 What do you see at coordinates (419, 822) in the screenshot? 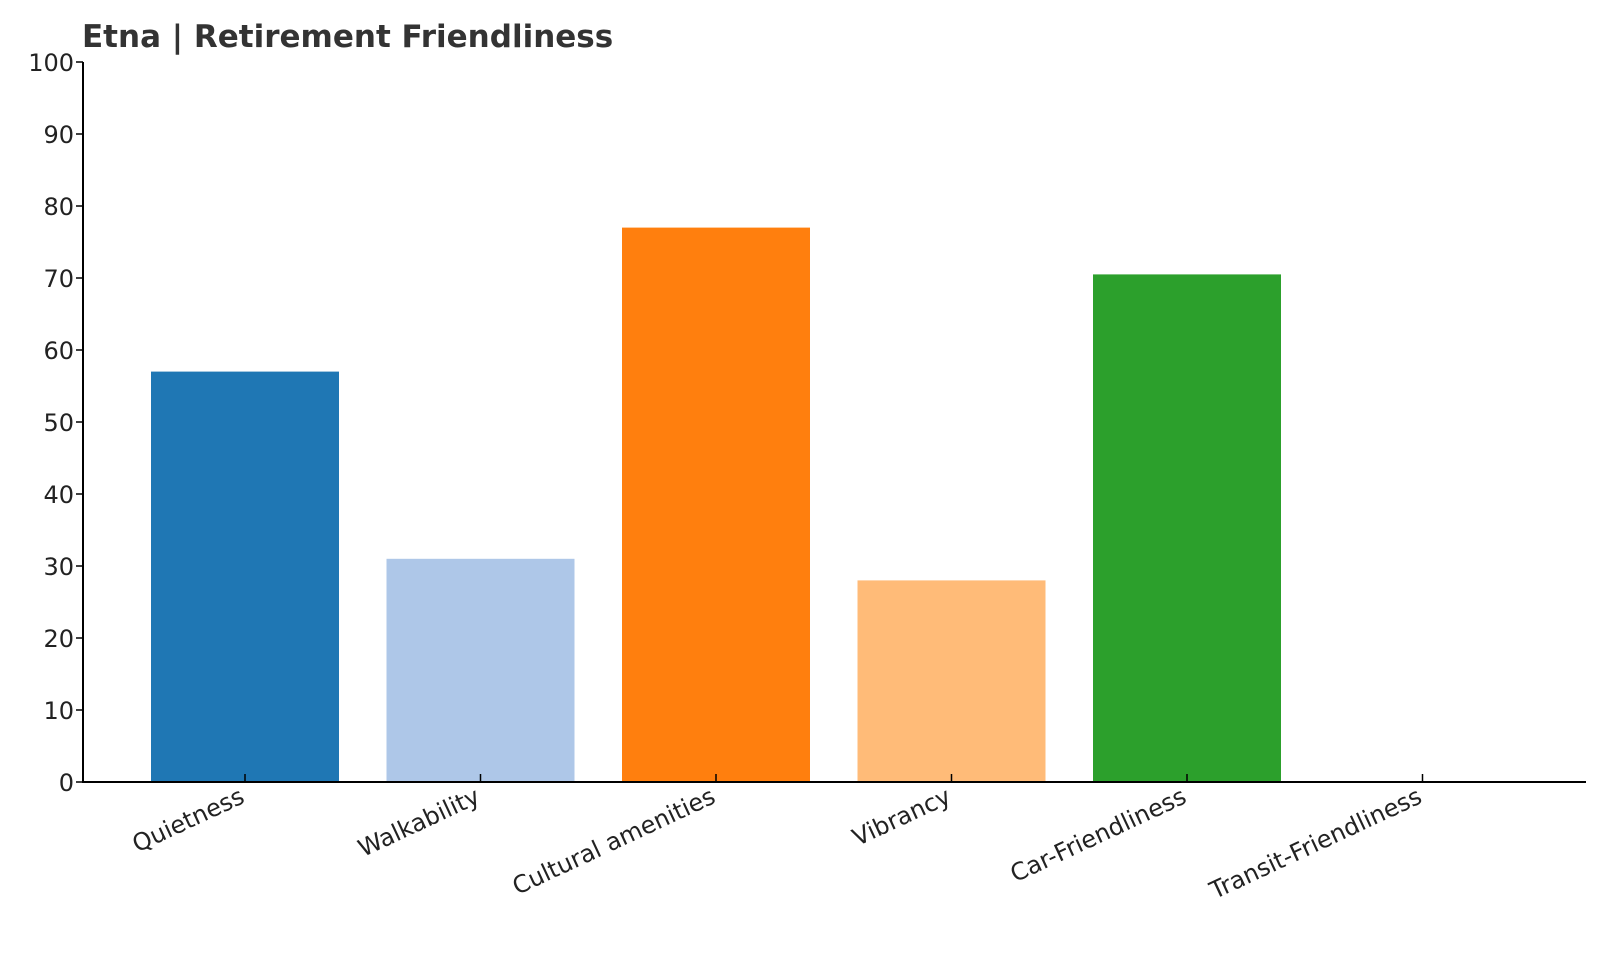
I see `x-tick-label: Walkability` at bounding box center [419, 822].